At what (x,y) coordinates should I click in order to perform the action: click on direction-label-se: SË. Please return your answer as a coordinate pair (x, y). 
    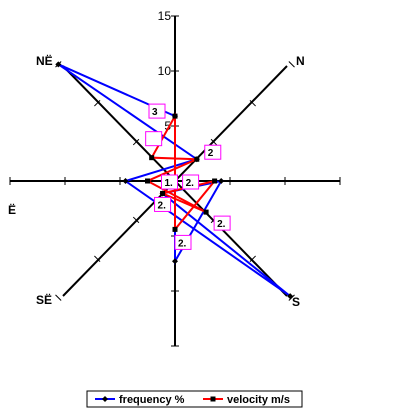
    Looking at the image, I should click on (44, 299).